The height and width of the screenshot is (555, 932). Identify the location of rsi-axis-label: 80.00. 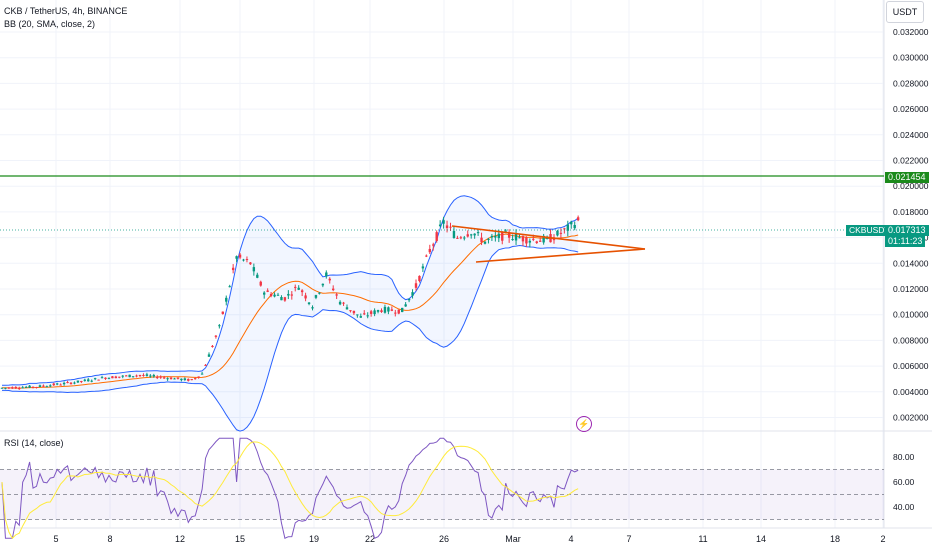
(904, 457).